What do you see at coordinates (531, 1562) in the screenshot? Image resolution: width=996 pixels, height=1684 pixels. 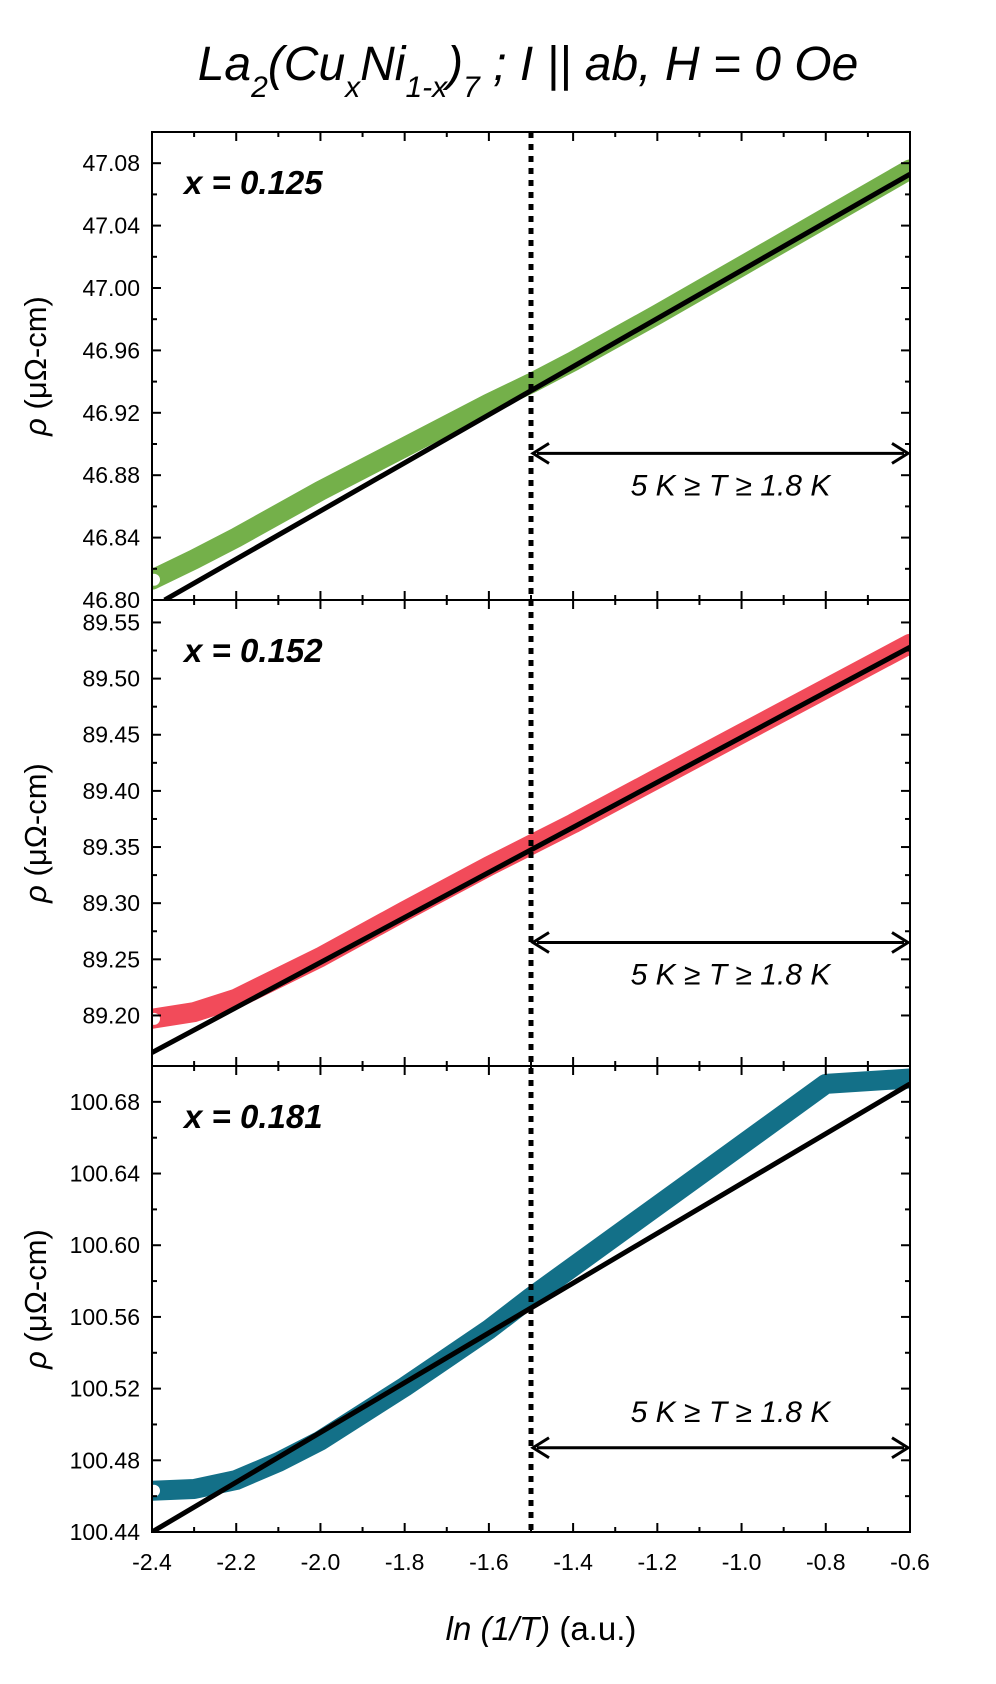 I see `x-tick-labels: -2.4 -2.2 -2.0 -1.8 -1.6 -1.4 -1.2 -1.0 -0.8 -0.6` at bounding box center [531, 1562].